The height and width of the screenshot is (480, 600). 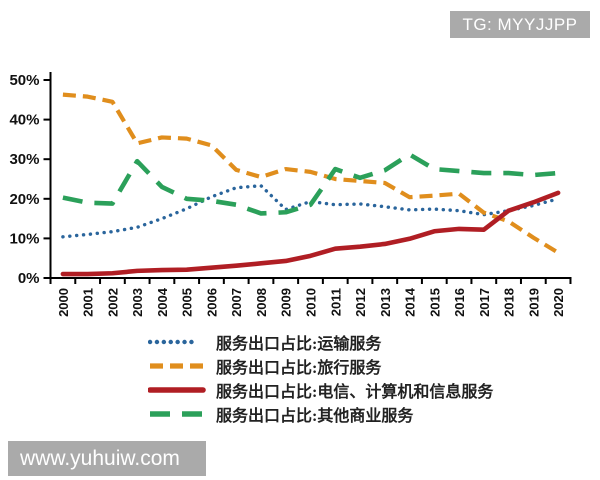 What do you see at coordinates (286, 302) in the screenshot?
I see `svg-text: 2009` at bounding box center [286, 302].